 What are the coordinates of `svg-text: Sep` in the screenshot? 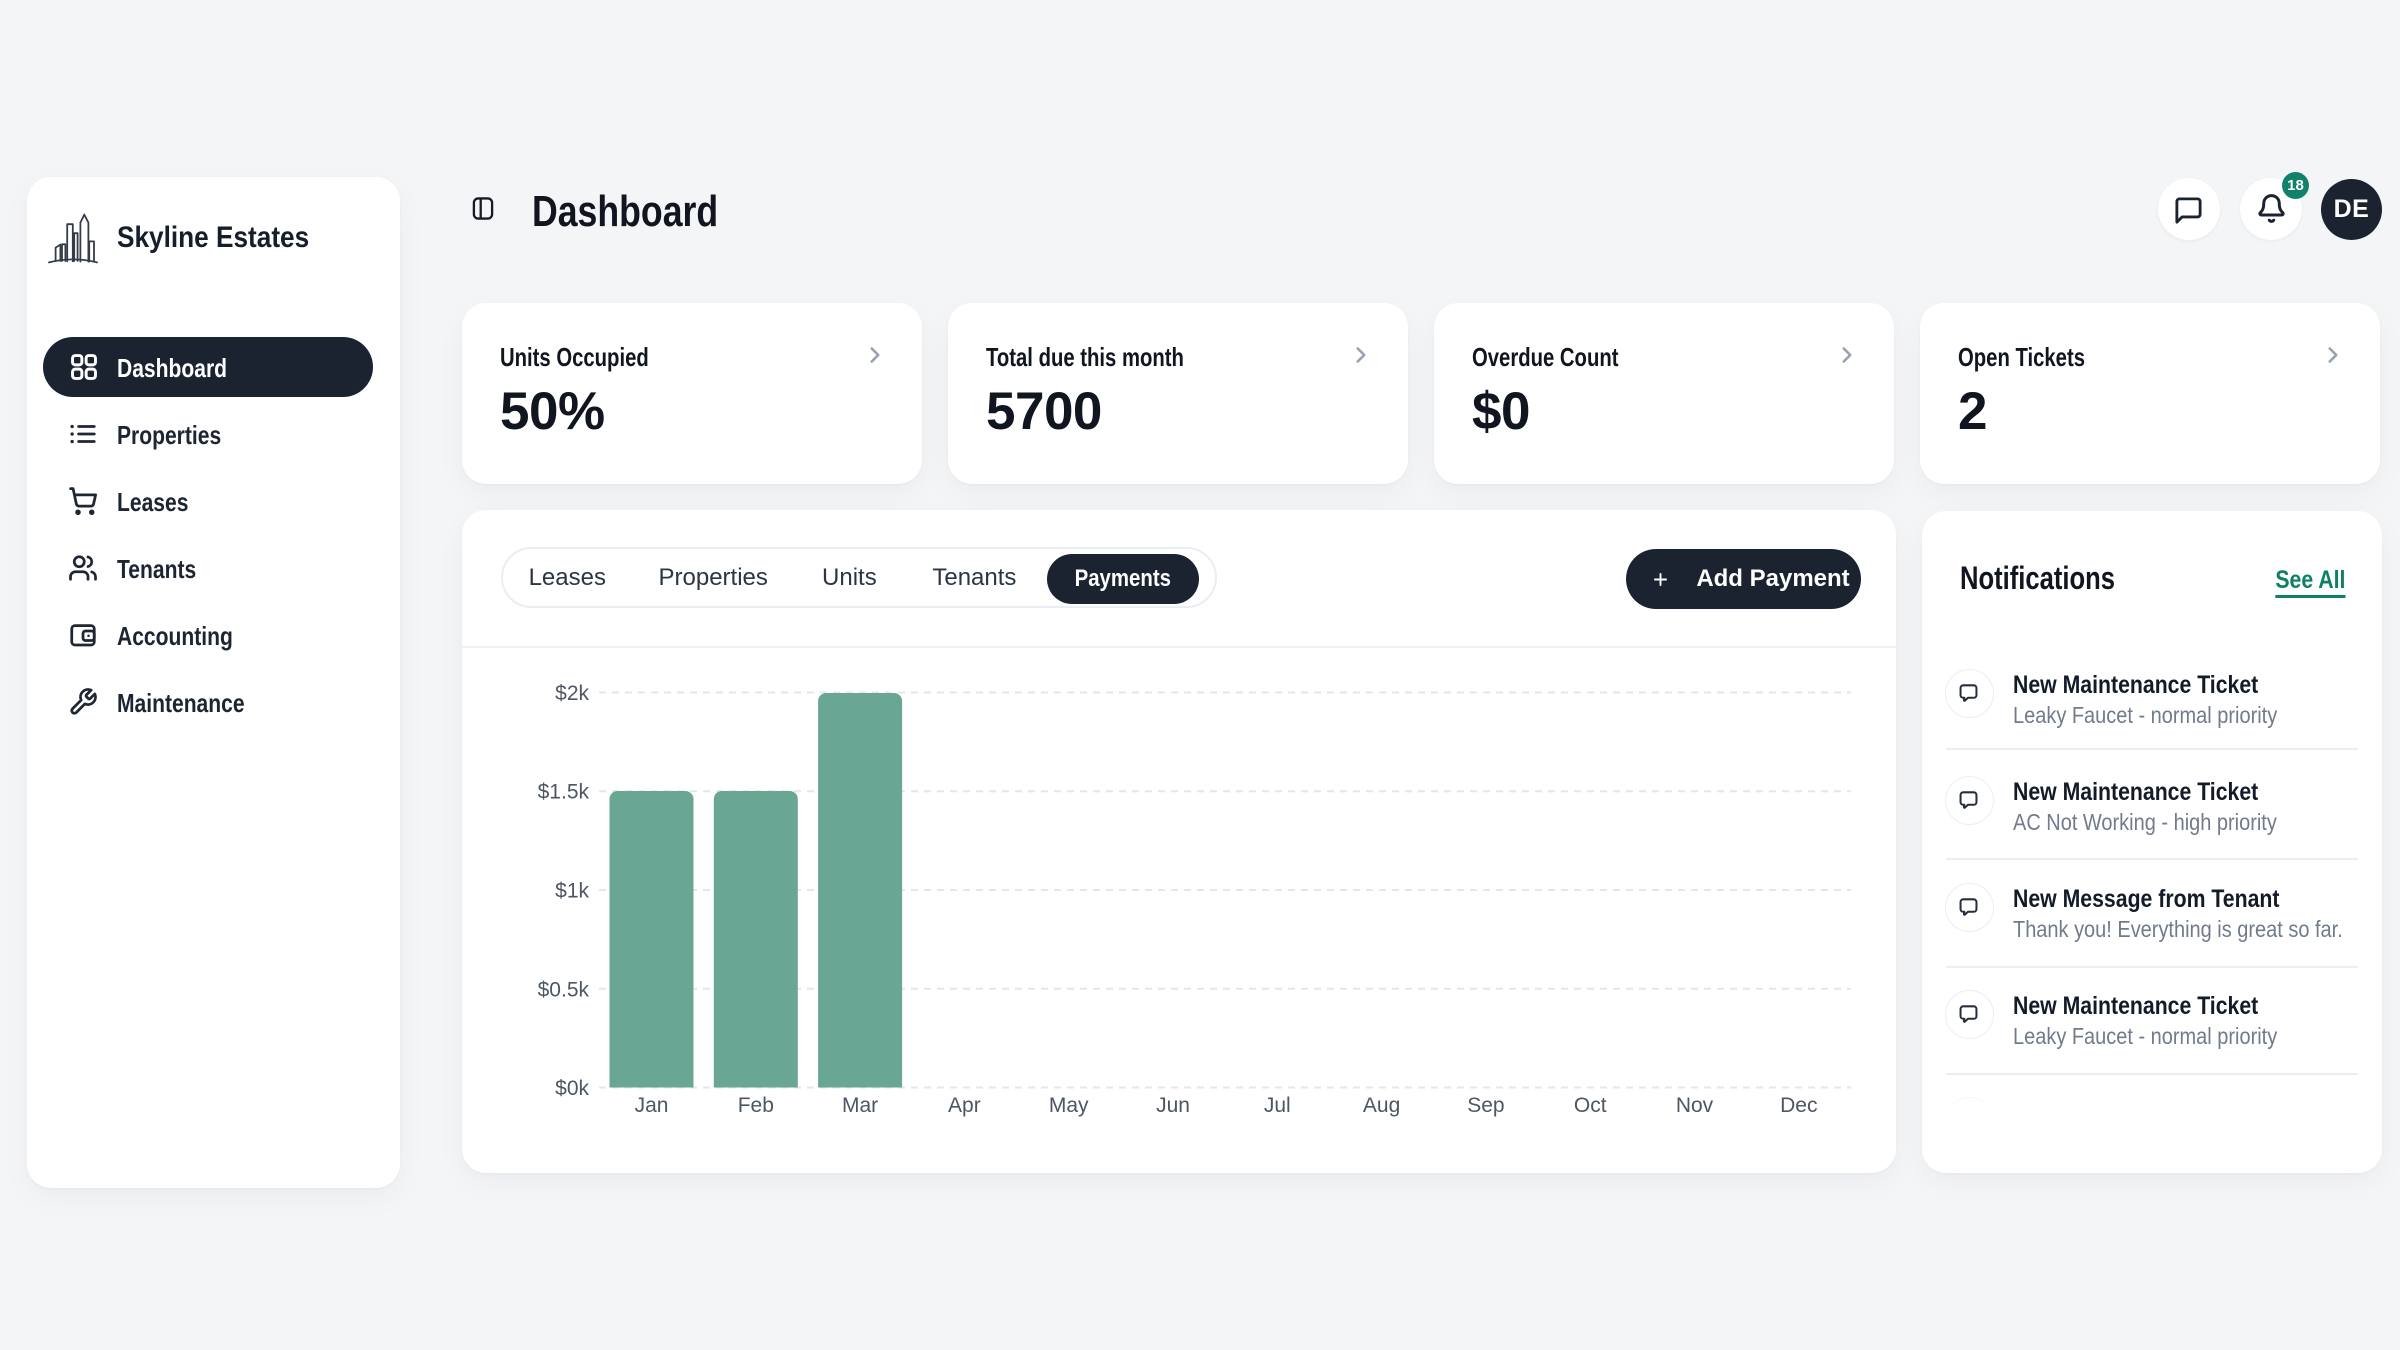 It's located at (1485, 1105).